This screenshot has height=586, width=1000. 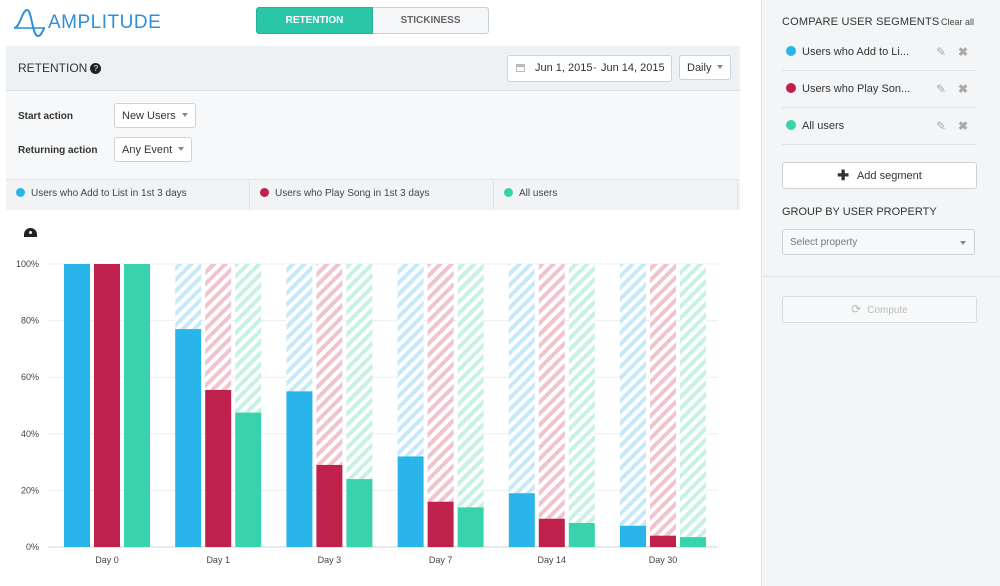 I want to click on y-tick-label: 80%, so click(x=30, y=321).